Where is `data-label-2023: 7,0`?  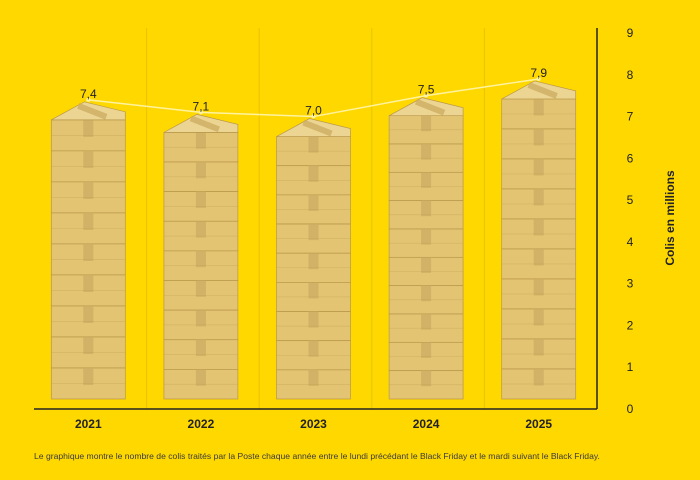
data-label-2023: 7,0 is located at coordinates (313, 111).